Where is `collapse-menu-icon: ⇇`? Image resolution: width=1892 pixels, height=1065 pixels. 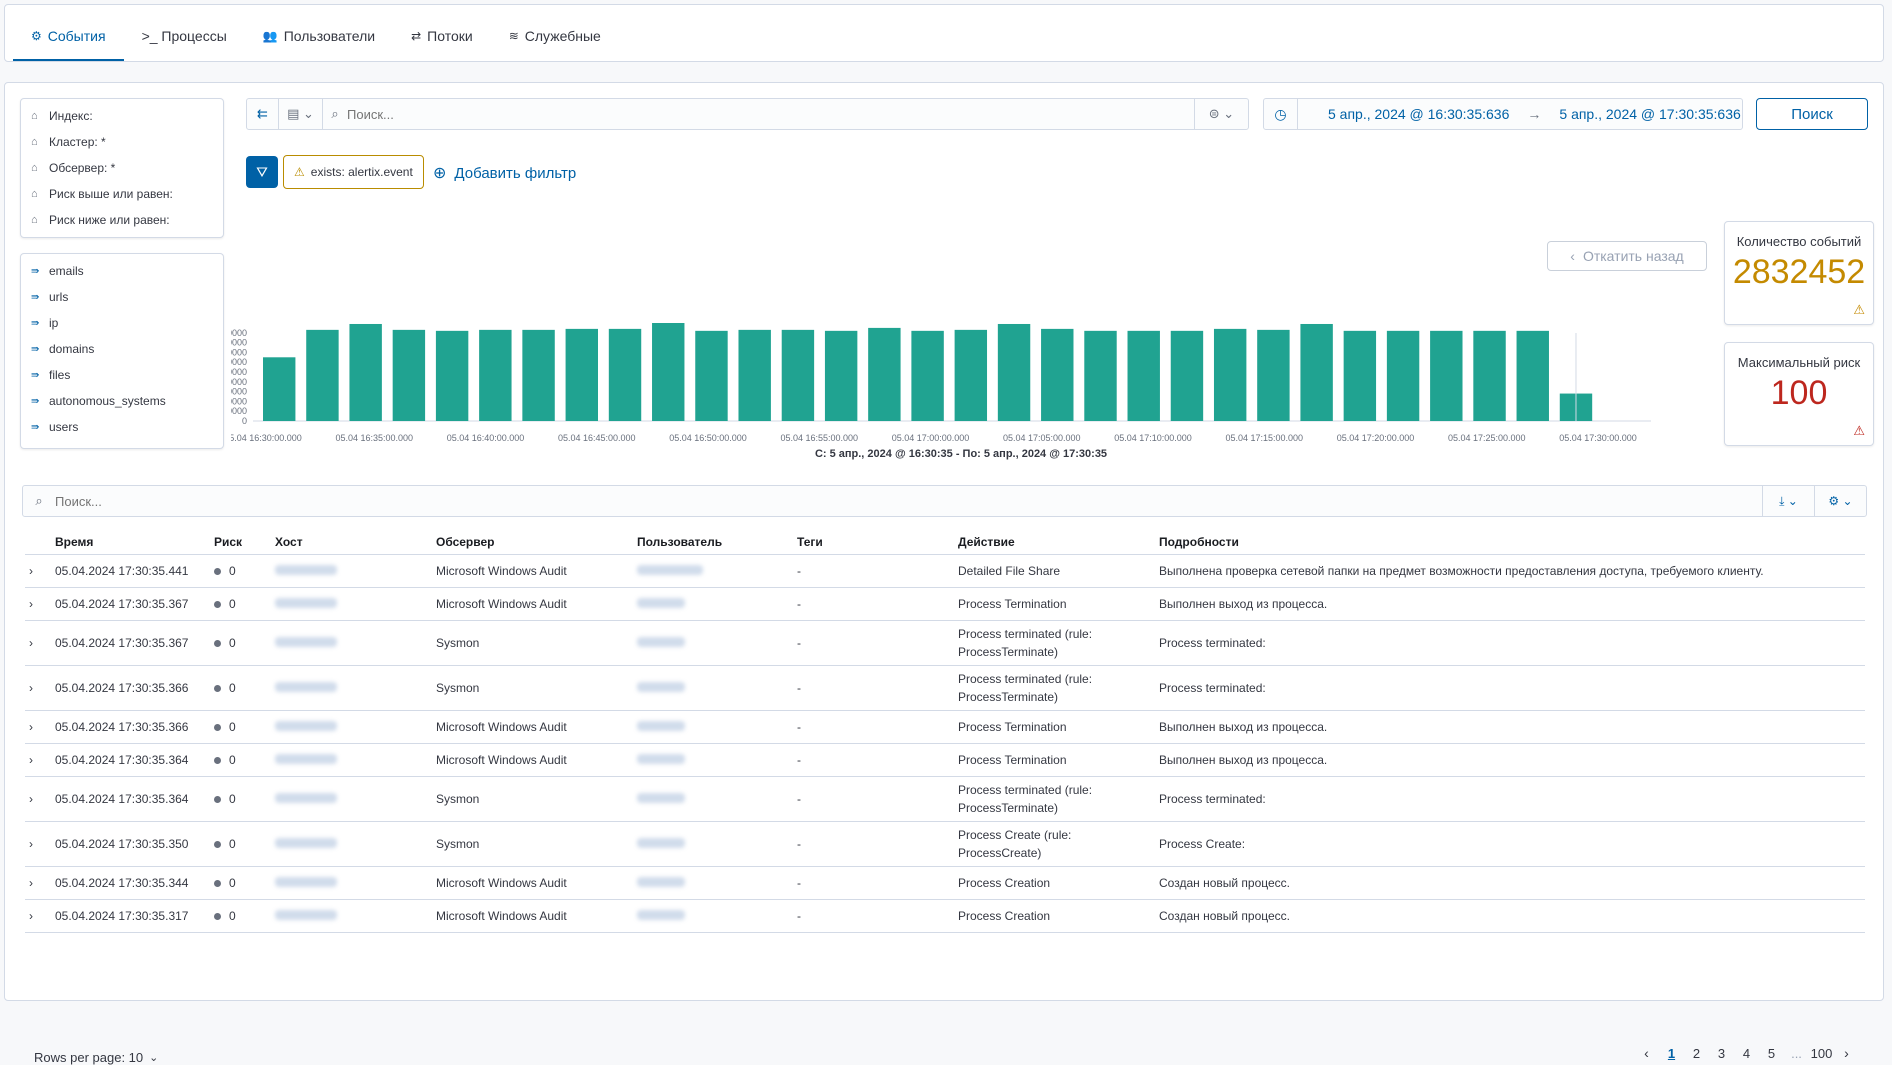 collapse-menu-icon: ⇇ is located at coordinates (263, 114).